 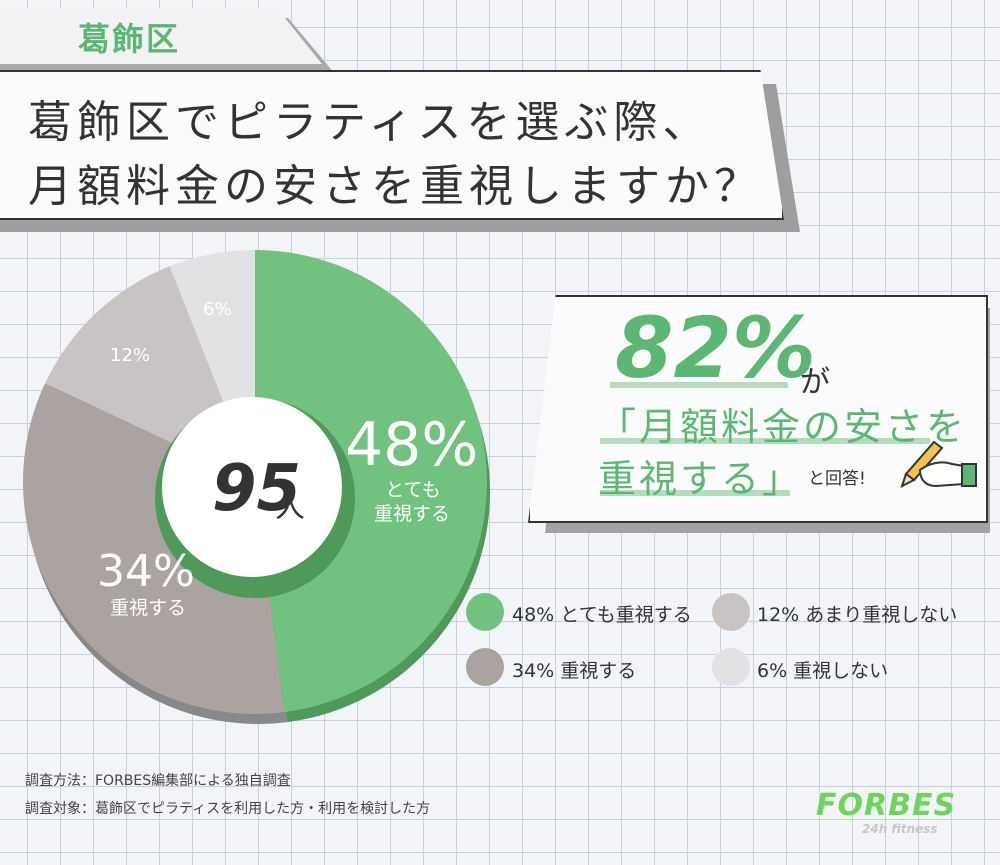 I want to click on legend-label-34: 34% 重視する, so click(x=574, y=671).